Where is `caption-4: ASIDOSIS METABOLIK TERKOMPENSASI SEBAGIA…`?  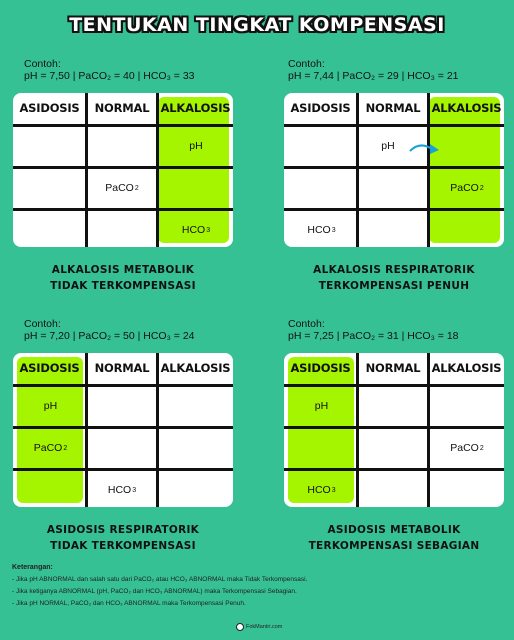
caption-4: ASIDOSIS METABOLIK TERKOMPENSASI SEBAGIA… is located at coordinates (394, 538).